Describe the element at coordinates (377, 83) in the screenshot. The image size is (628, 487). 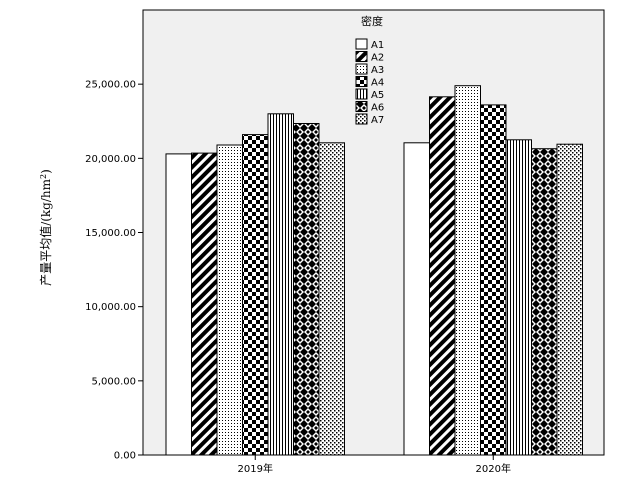
I see `legend-label-a4: A4` at that location.